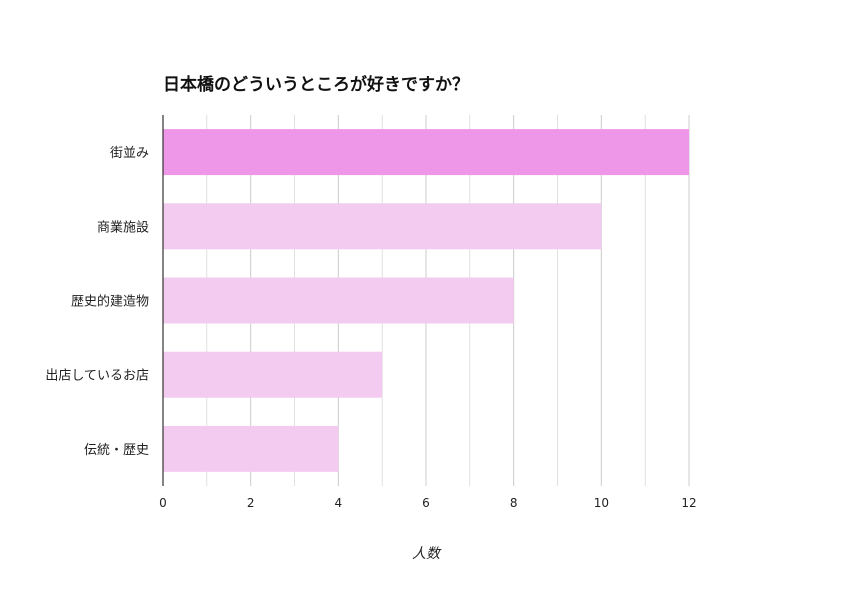  I want to click on x-tick-label: 8, so click(514, 503).